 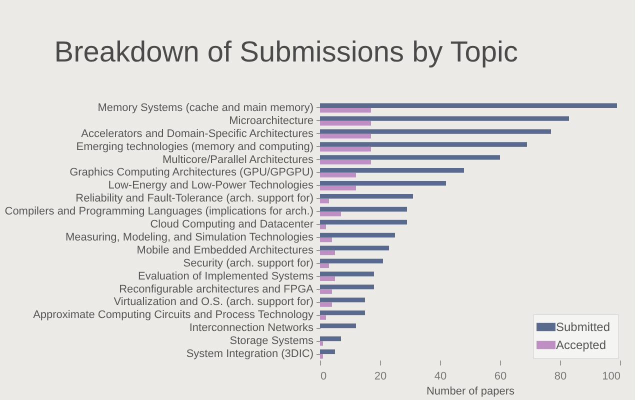 What do you see at coordinates (251, 328) in the screenshot?
I see `y-tick-label: Interconnection Networks` at bounding box center [251, 328].